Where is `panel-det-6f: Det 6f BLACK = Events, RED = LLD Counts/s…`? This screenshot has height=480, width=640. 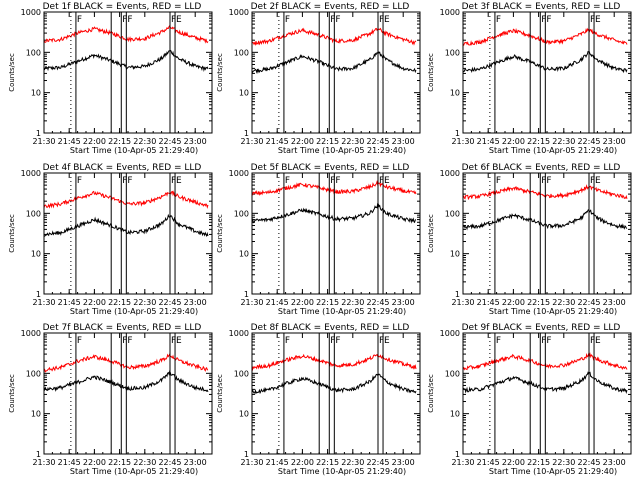
panel-det-6f: Det 6f BLACK = Events, RED = LLD Counts/s… is located at coordinates (529, 239).